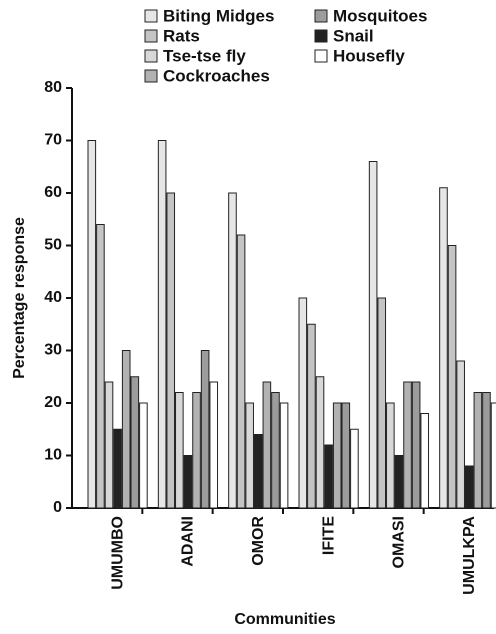 The image size is (496, 634). What do you see at coordinates (380, 15) in the screenshot?
I see `legend-label: Mosquitoes` at bounding box center [380, 15].